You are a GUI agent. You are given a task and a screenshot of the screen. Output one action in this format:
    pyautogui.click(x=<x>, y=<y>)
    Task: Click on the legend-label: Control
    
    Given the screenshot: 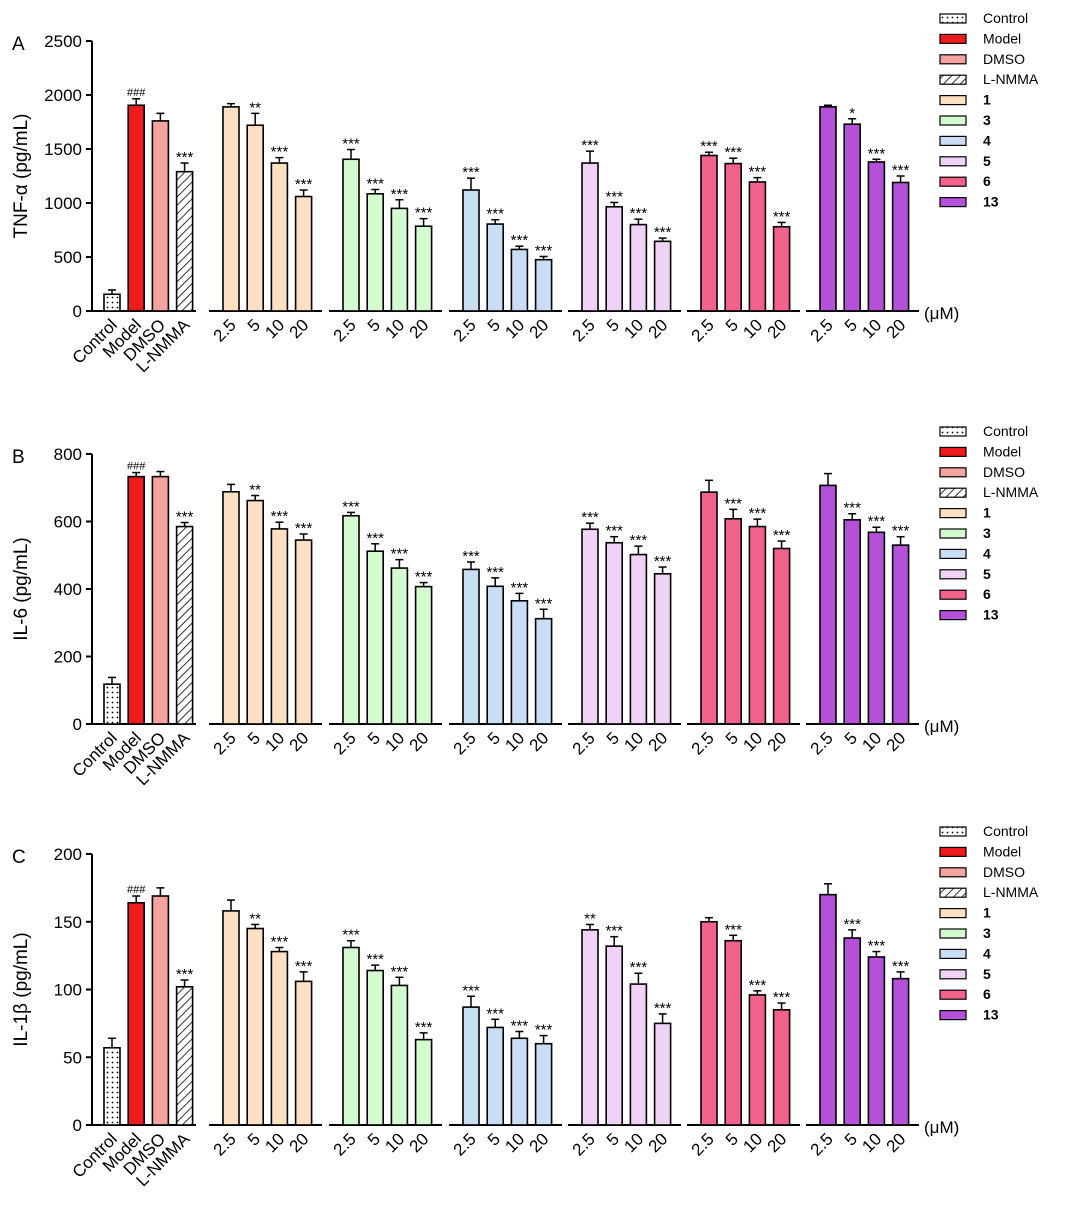 What is the action you would take?
    pyautogui.click(x=1005, y=18)
    